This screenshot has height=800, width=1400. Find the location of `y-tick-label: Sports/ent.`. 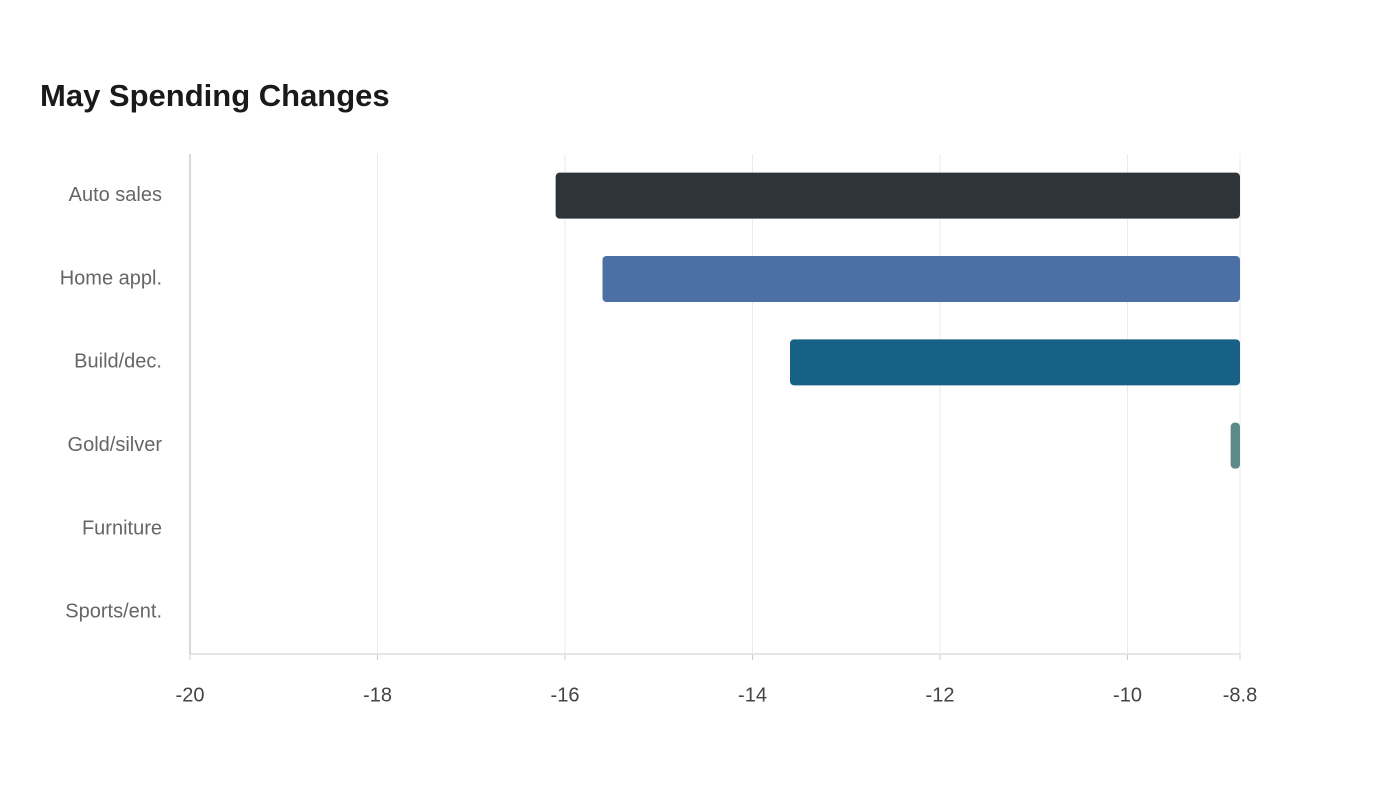

y-tick-label: Sports/ent. is located at coordinates (113, 612).